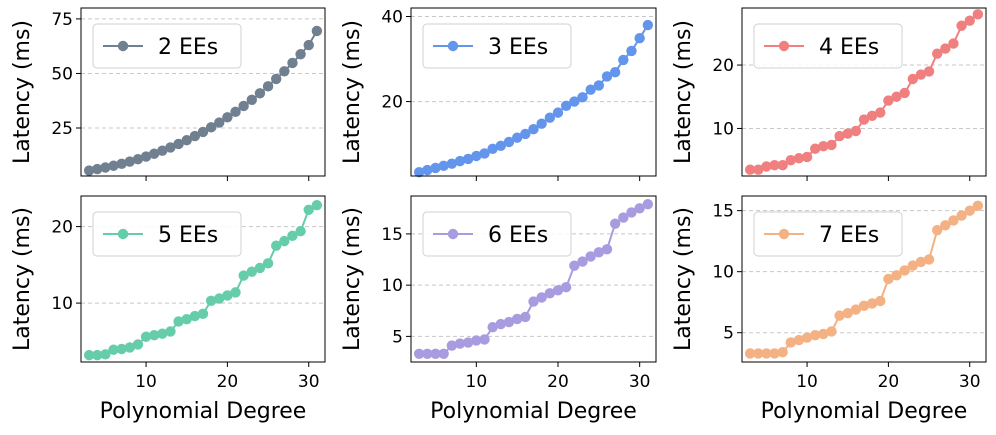 This screenshot has height=435, width=996. I want to click on y-tick-label: 10, so click(62, 304).